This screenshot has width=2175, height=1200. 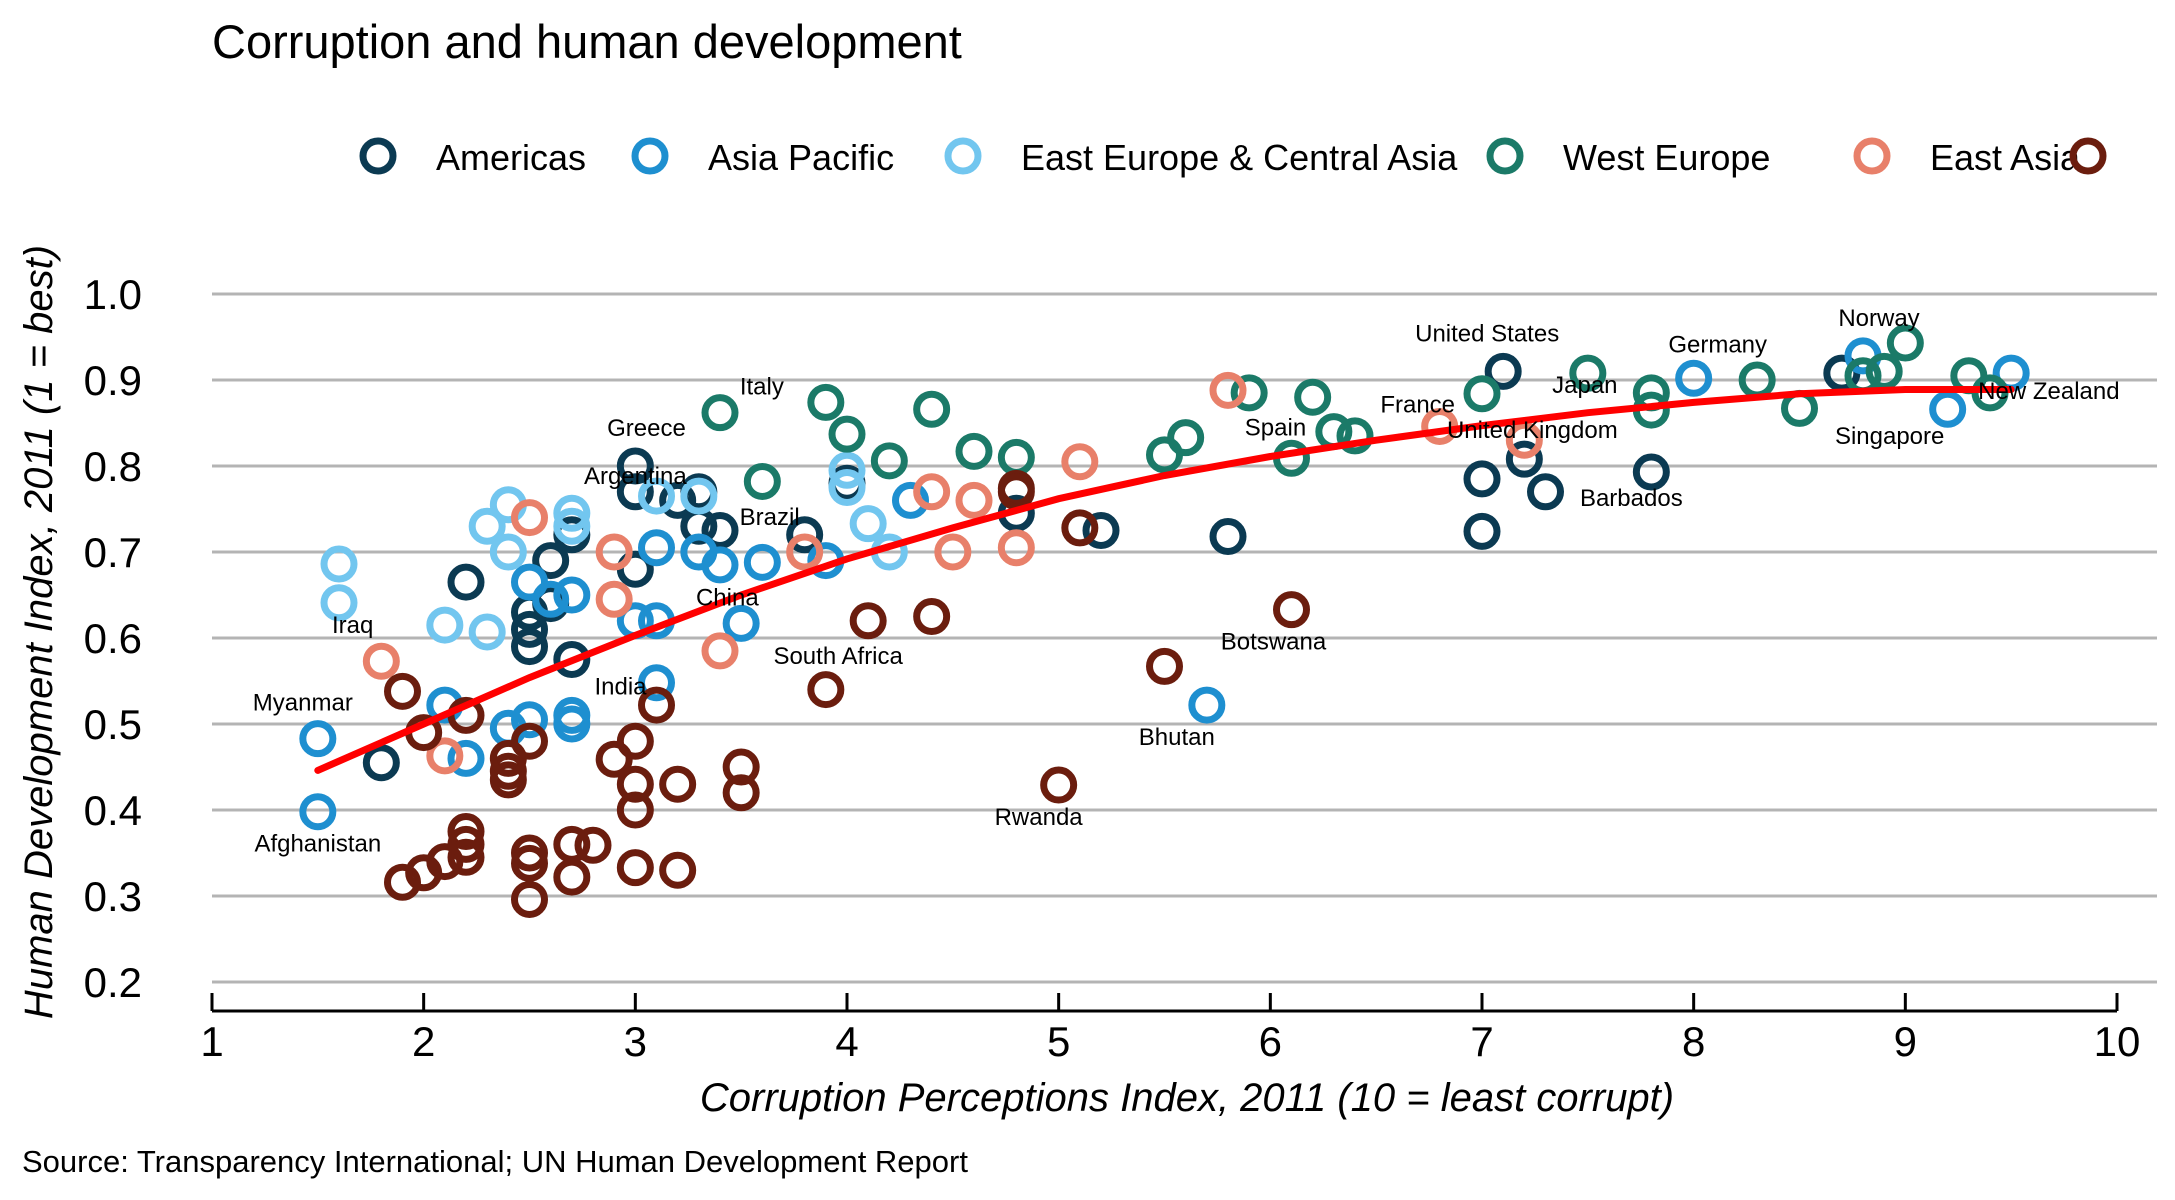 I want to click on y-axis-label: Human Development Index, 2011 (1 = best), so click(x=39, y=632).